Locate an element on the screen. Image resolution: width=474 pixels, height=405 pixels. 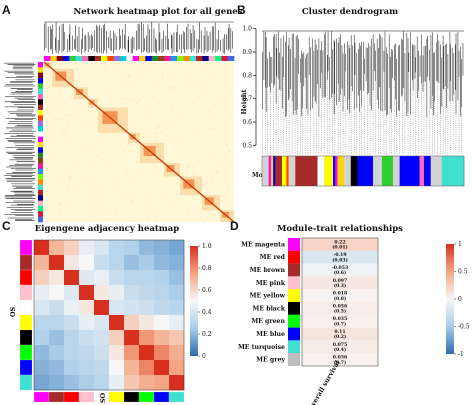
correlation-value: 0.036 is located at coordinates (340, 358).